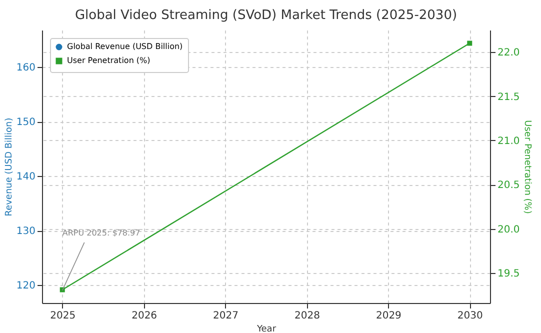 Image resolution: width=541 pixels, height=333 pixels. Describe the element at coordinates (266, 328) in the screenshot. I see `x-axis-title: Year` at that location.